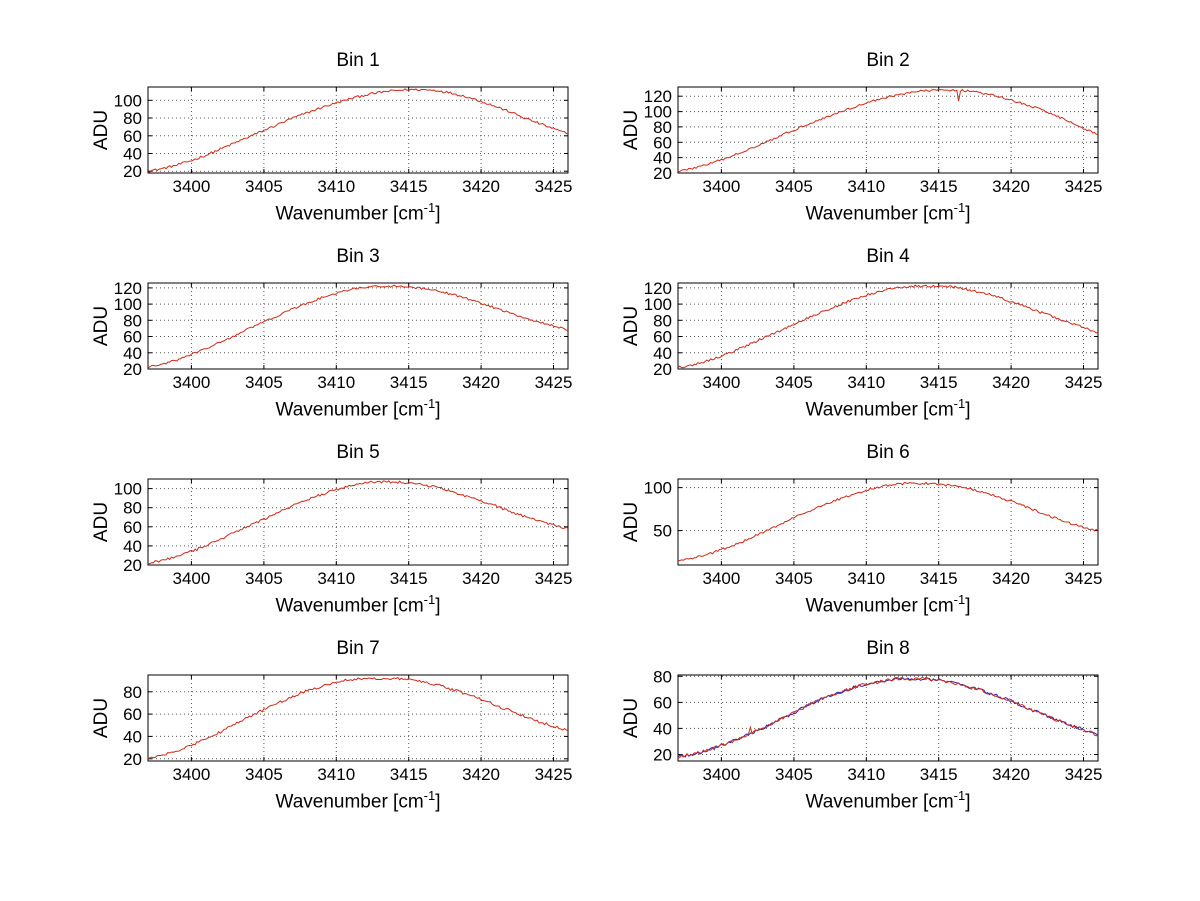 This screenshot has width=1200, height=901. Describe the element at coordinates (358, 452) in the screenshot. I see `plot-title: Bin 5` at that location.